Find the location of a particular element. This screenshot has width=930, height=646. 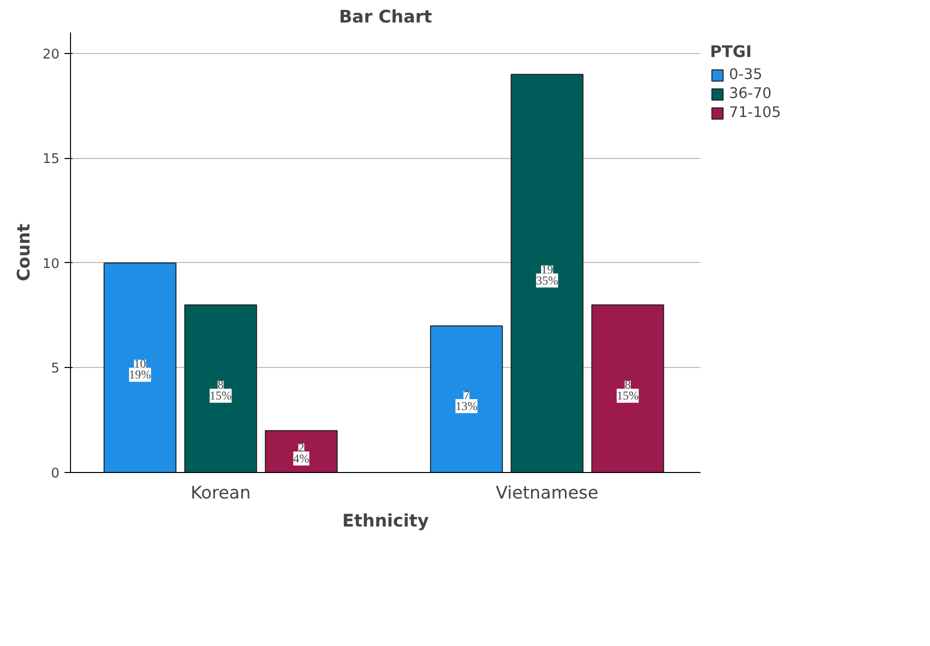

y-axis-title: Count is located at coordinates (24, 253).